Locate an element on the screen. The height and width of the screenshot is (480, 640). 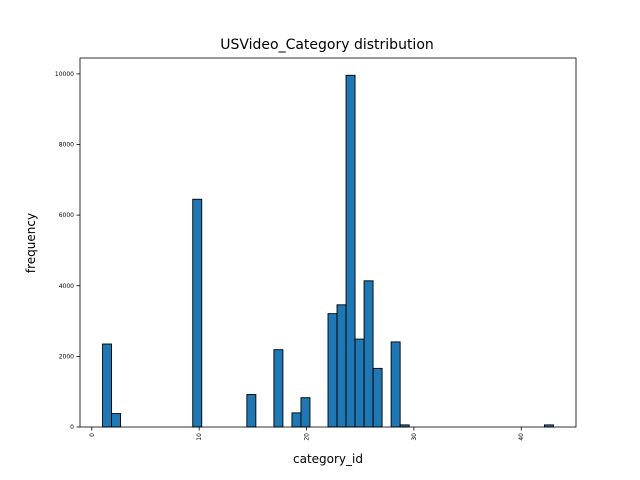
y-tick-label: 10000 is located at coordinates (64, 74).